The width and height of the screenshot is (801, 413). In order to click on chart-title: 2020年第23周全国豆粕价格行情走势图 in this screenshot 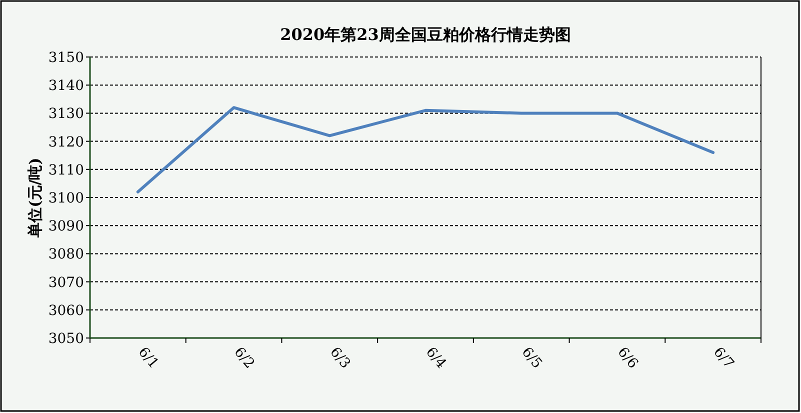, I will do `click(425, 34)`.